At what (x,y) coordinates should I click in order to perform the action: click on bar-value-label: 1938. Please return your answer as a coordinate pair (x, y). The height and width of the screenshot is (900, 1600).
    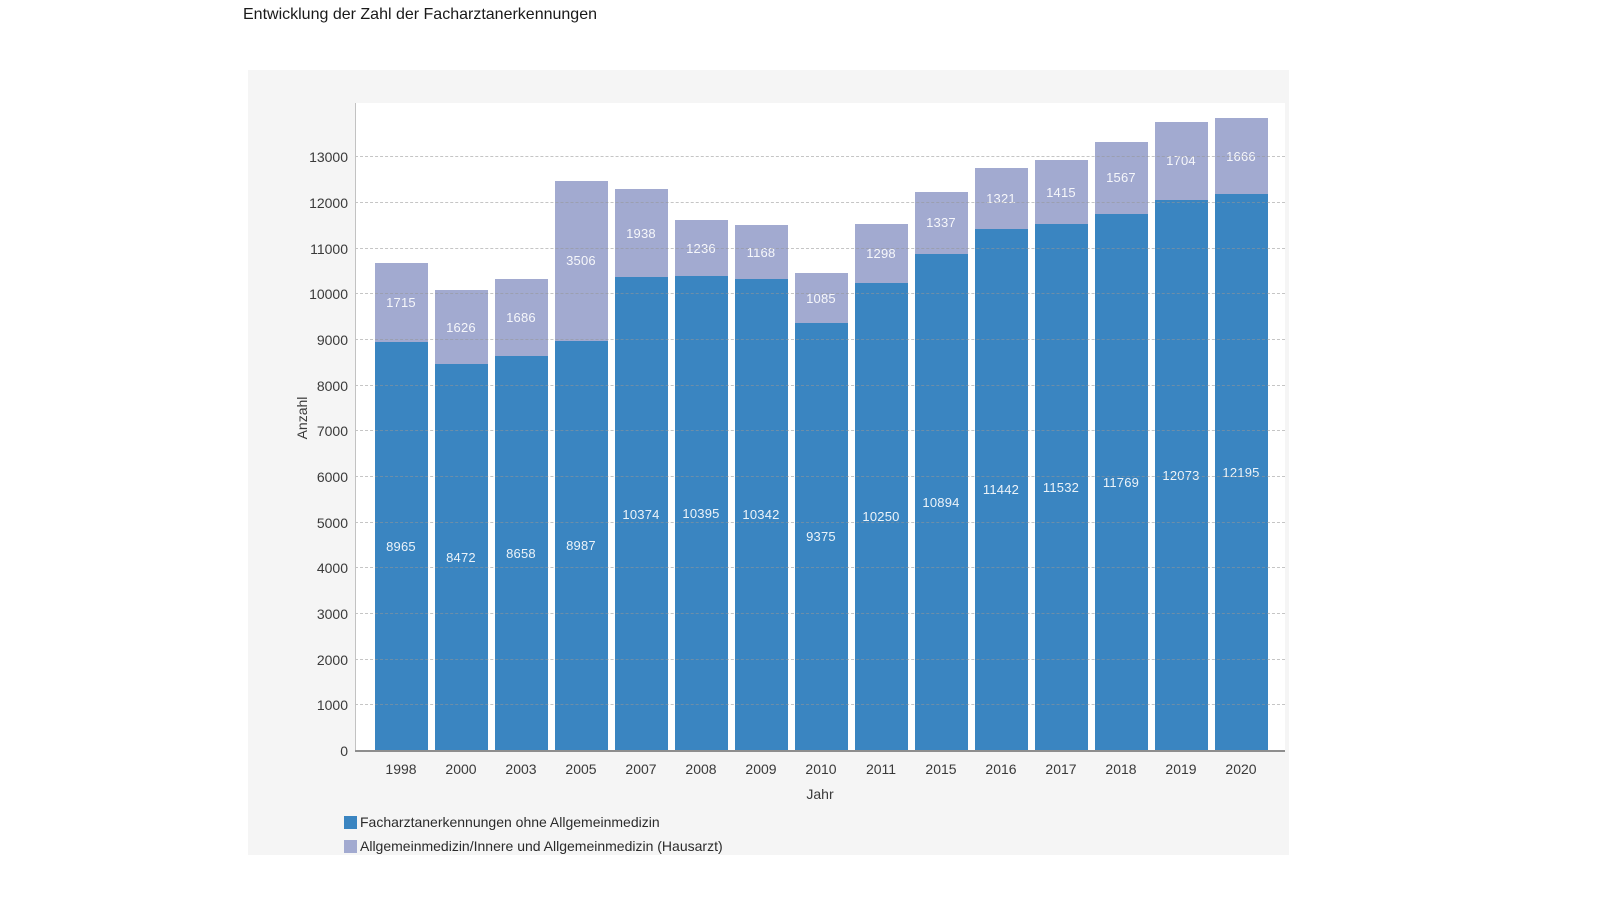
    Looking at the image, I should click on (641, 233).